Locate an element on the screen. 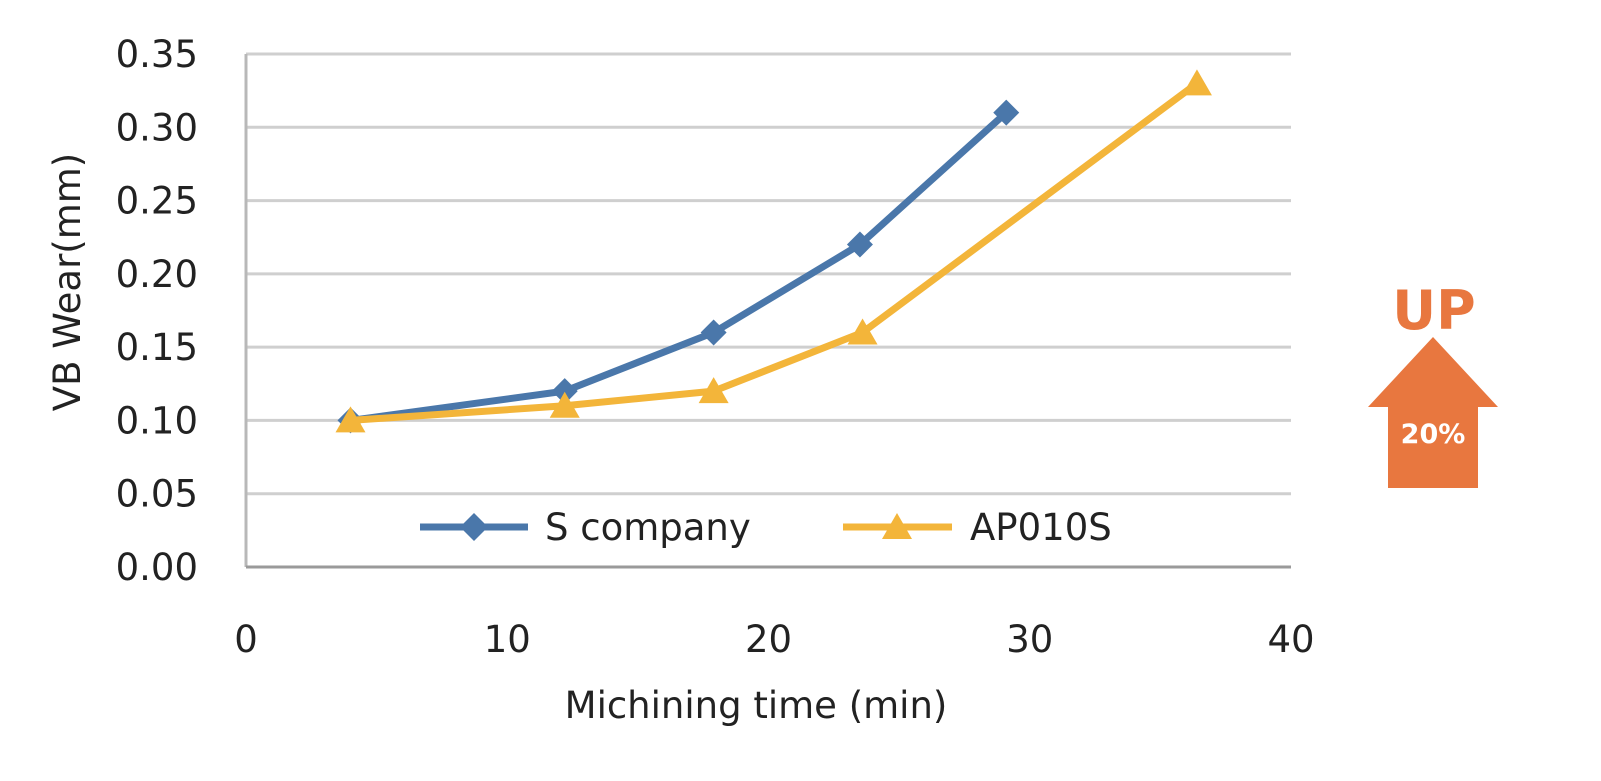  y-tick-label: 0.35 is located at coordinates (157, 54).